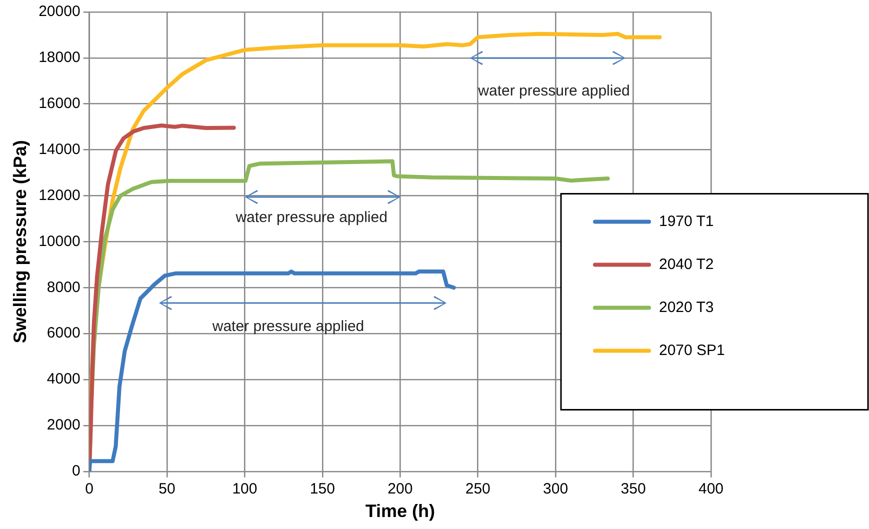  What do you see at coordinates (686, 307) in the screenshot?
I see `legend-label: 2020 T3` at bounding box center [686, 307].